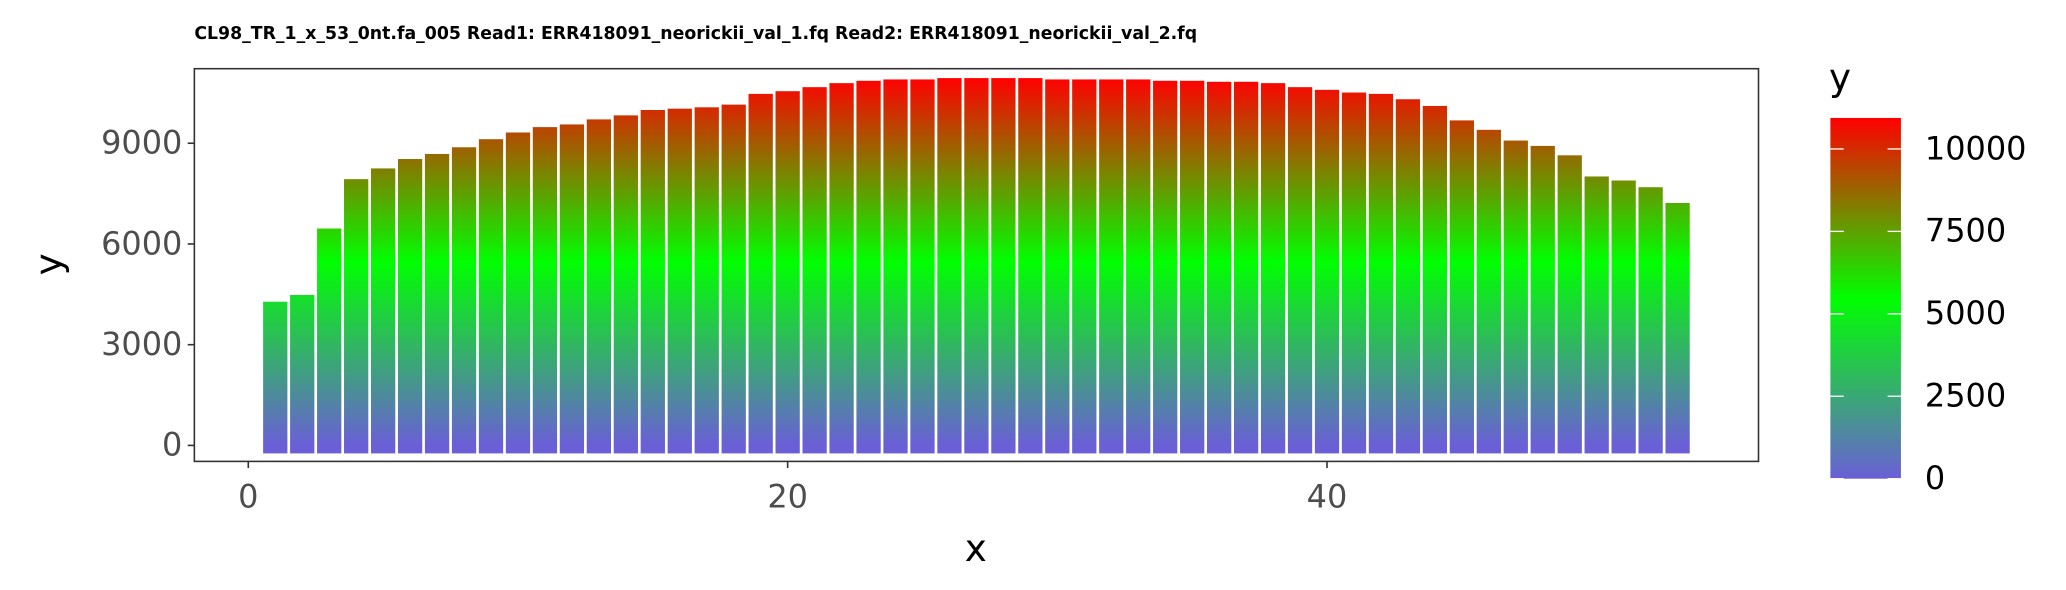  I want to click on x-tick-label: 40, so click(1327, 497).